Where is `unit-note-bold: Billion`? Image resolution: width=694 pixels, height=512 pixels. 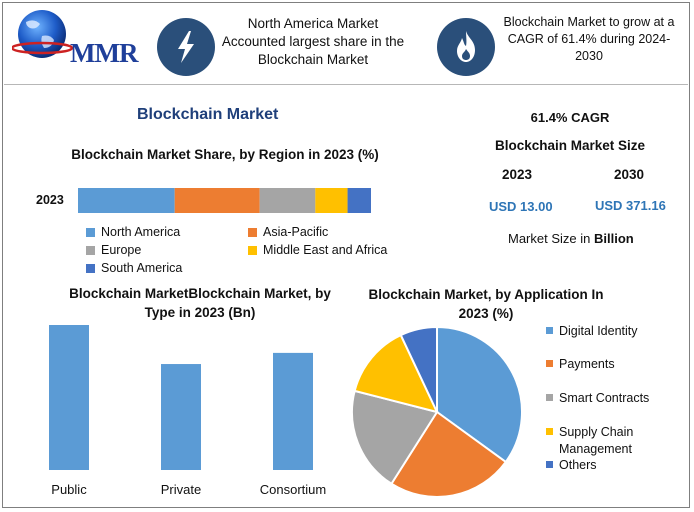 unit-note-bold: Billion is located at coordinates (613, 238).